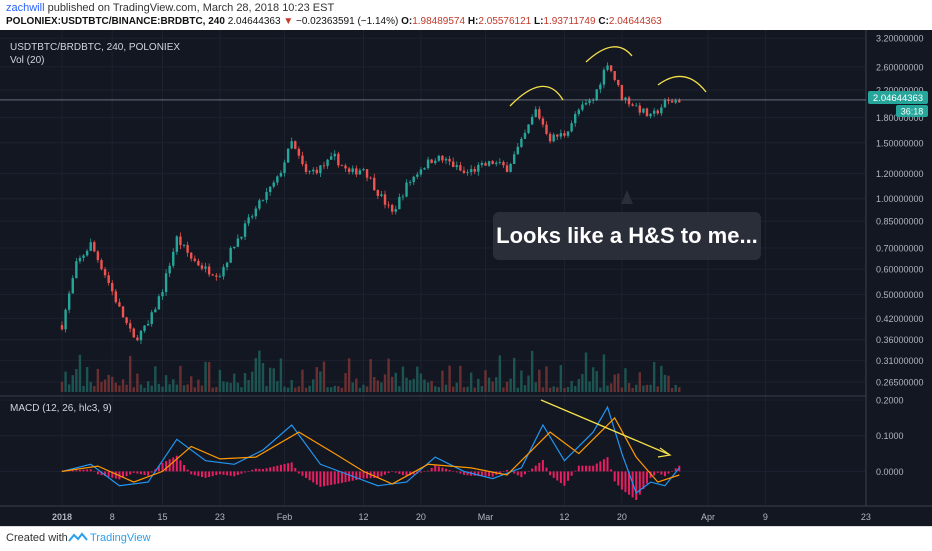 The width and height of the screenshot is (932, 551). I want to click on time-tick-label: Apr, so click(708, 517).